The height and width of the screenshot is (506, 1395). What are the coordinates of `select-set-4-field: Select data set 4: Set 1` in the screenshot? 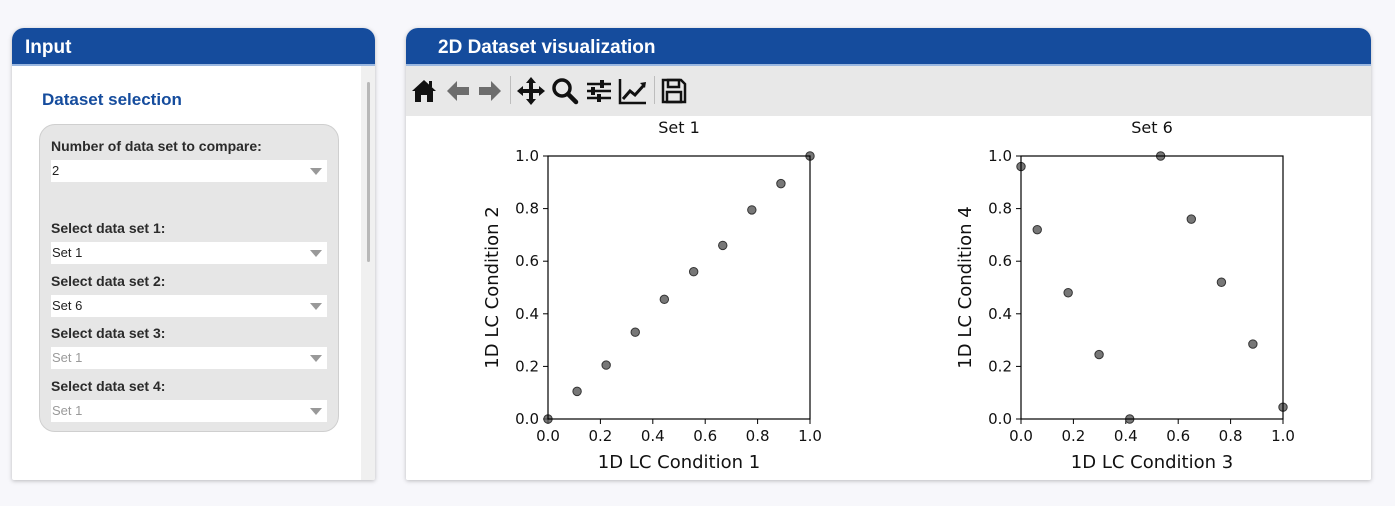 It's located at (189, 400).